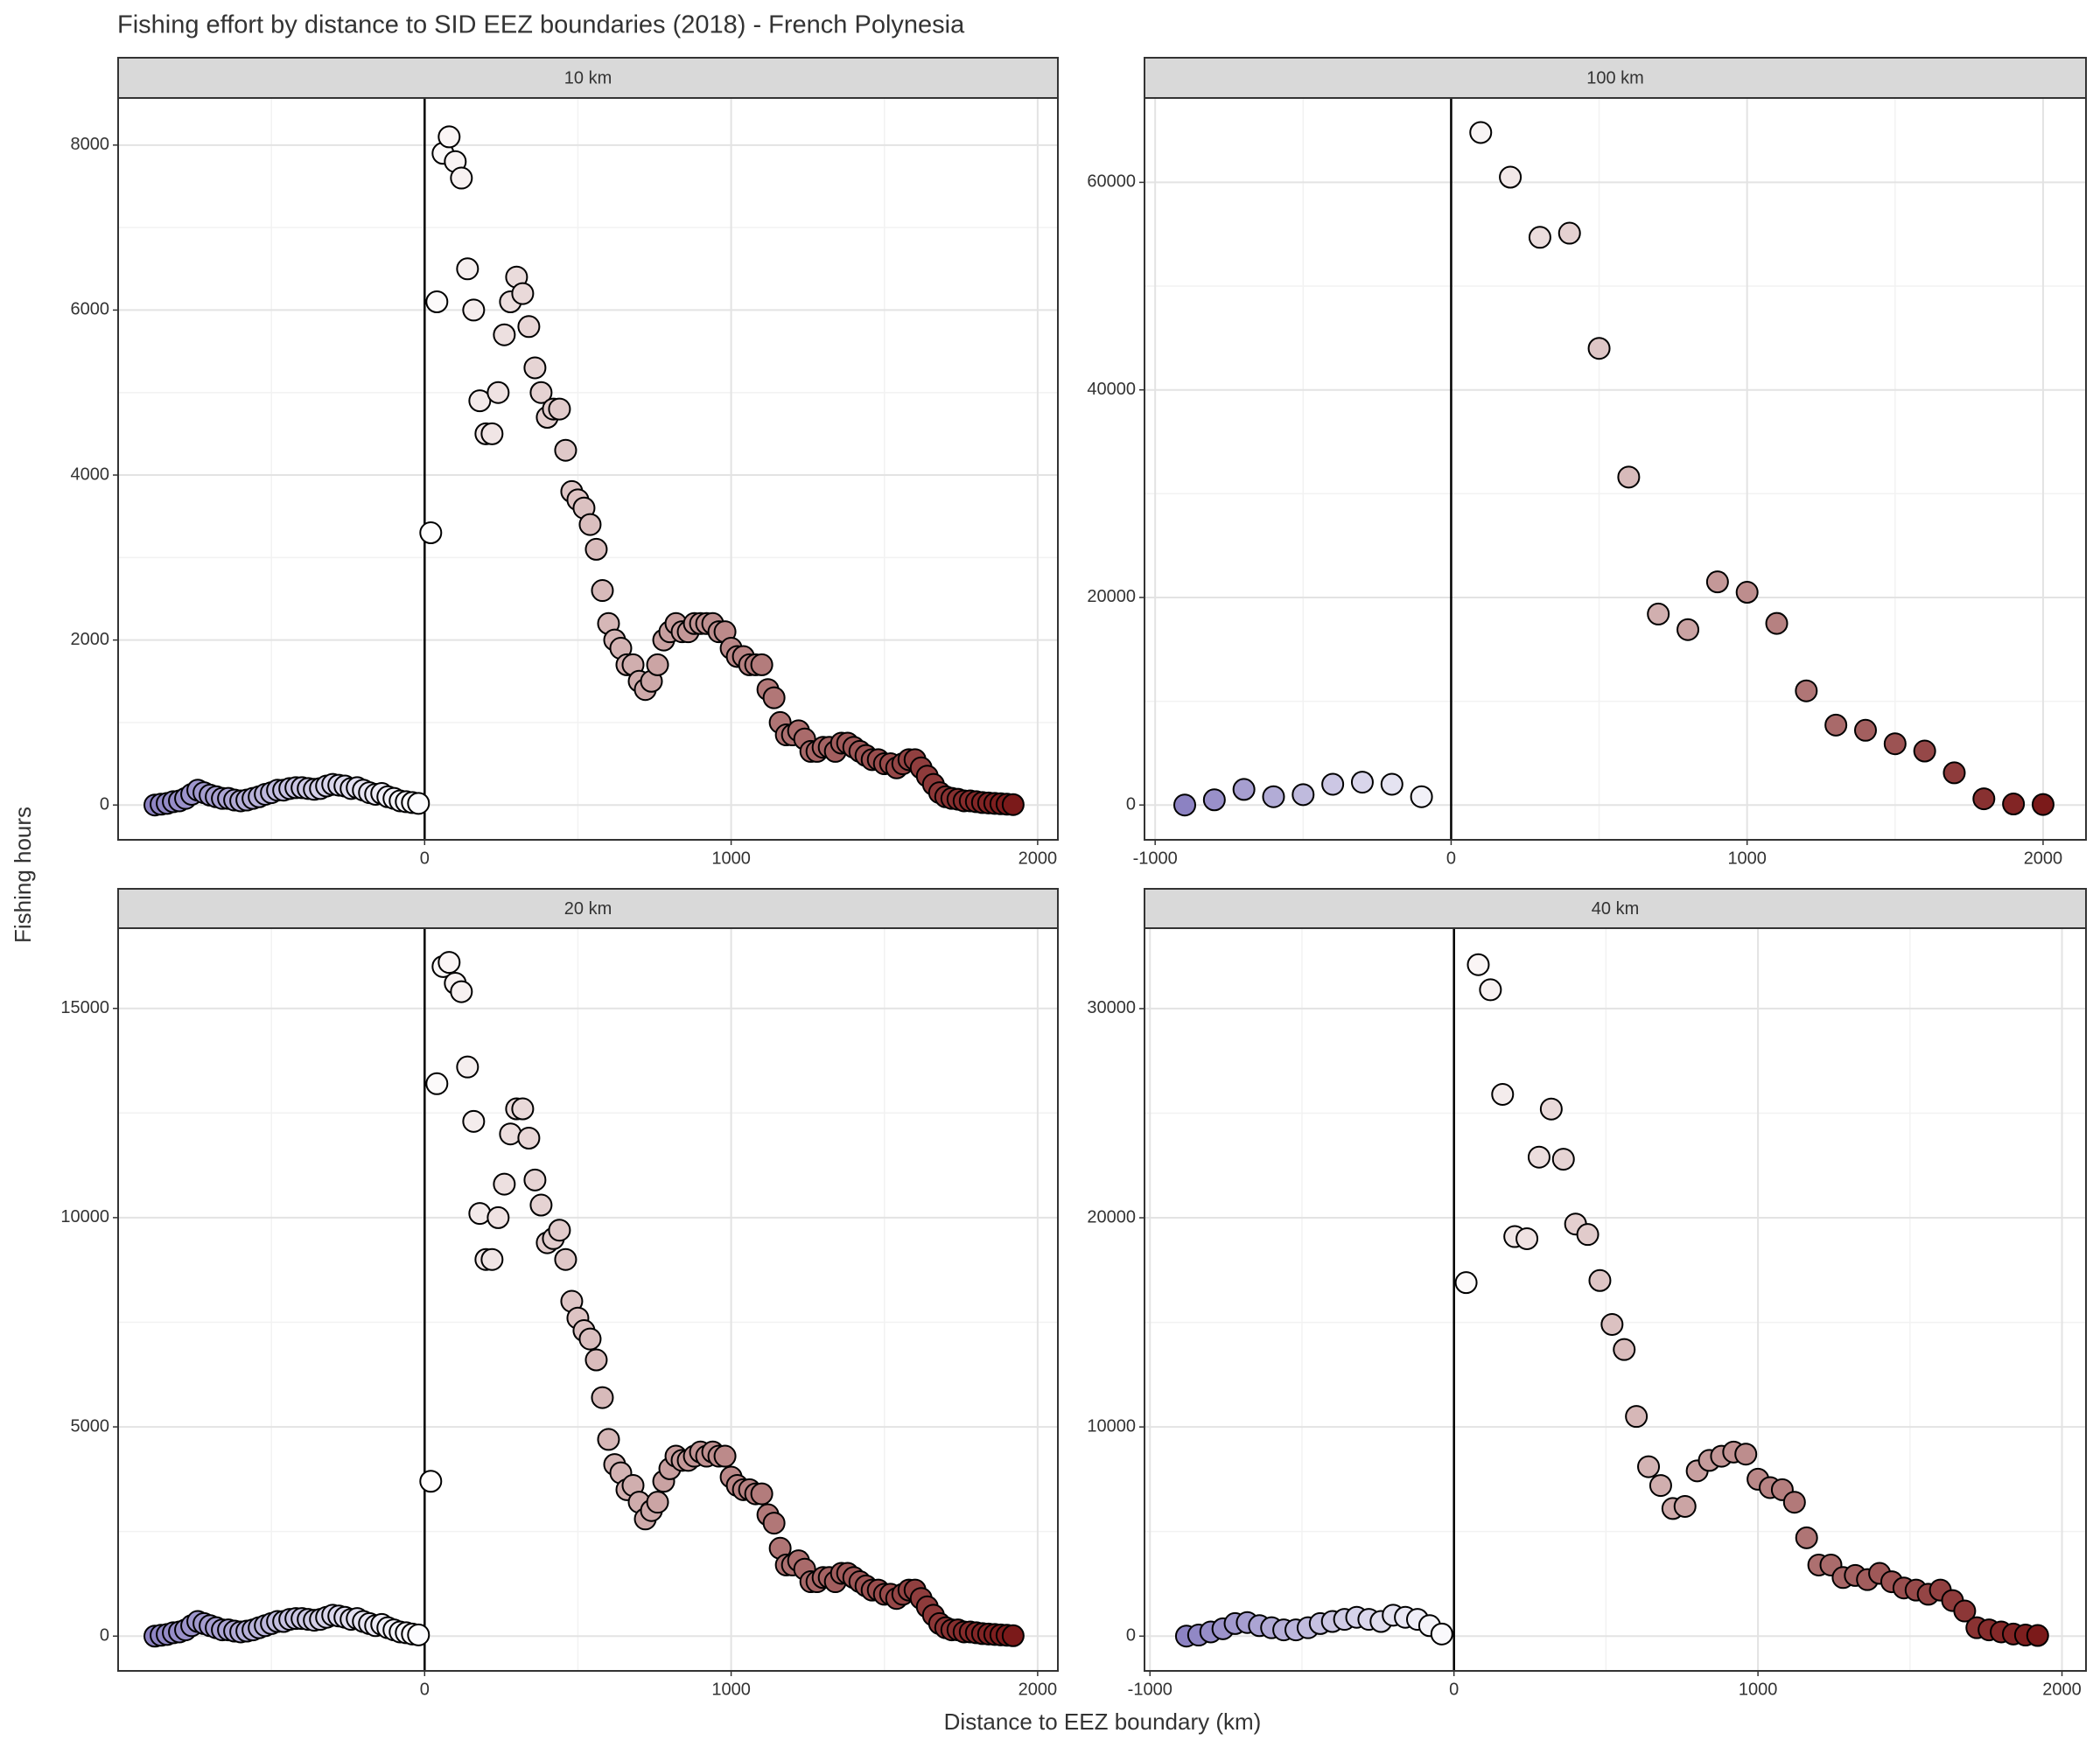  Describe the element at coordinates (23, 875) in the screenshot. I see `y-axis-title: Fishing hours` at that location.